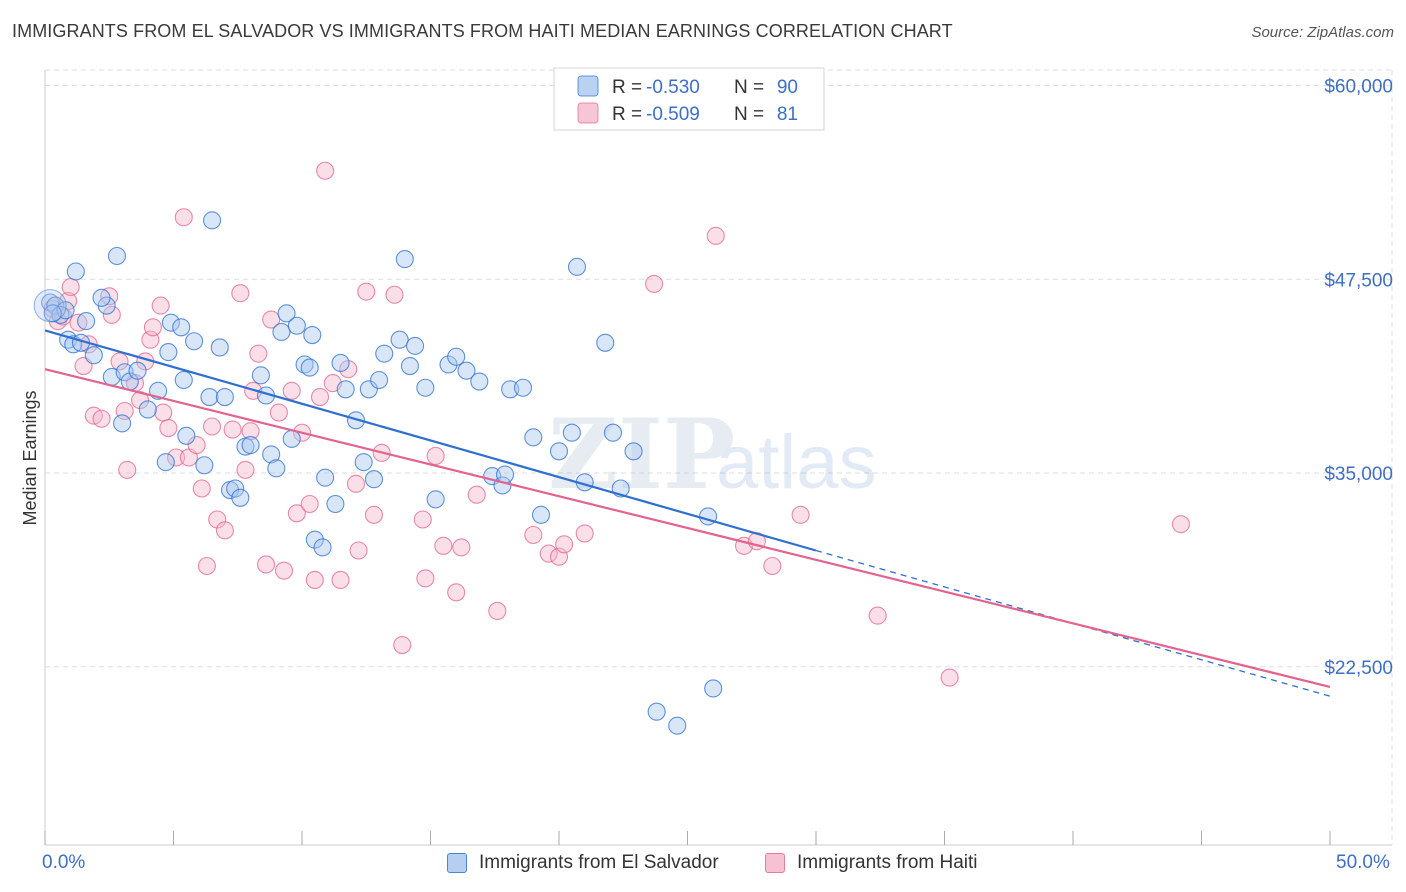 The height and width of the screenshot is (892, 1406). I want to click on legend-r-value-1: -0.509, so click(673, 114).